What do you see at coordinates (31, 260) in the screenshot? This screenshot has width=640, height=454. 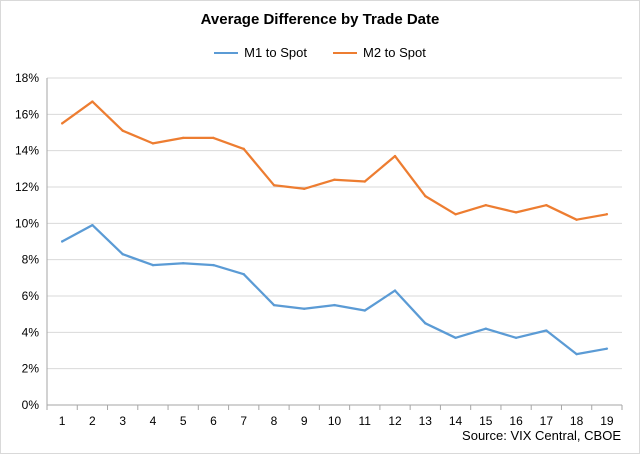 I see `y-tick-label-8: 8%` at bounding box center [31, 260].